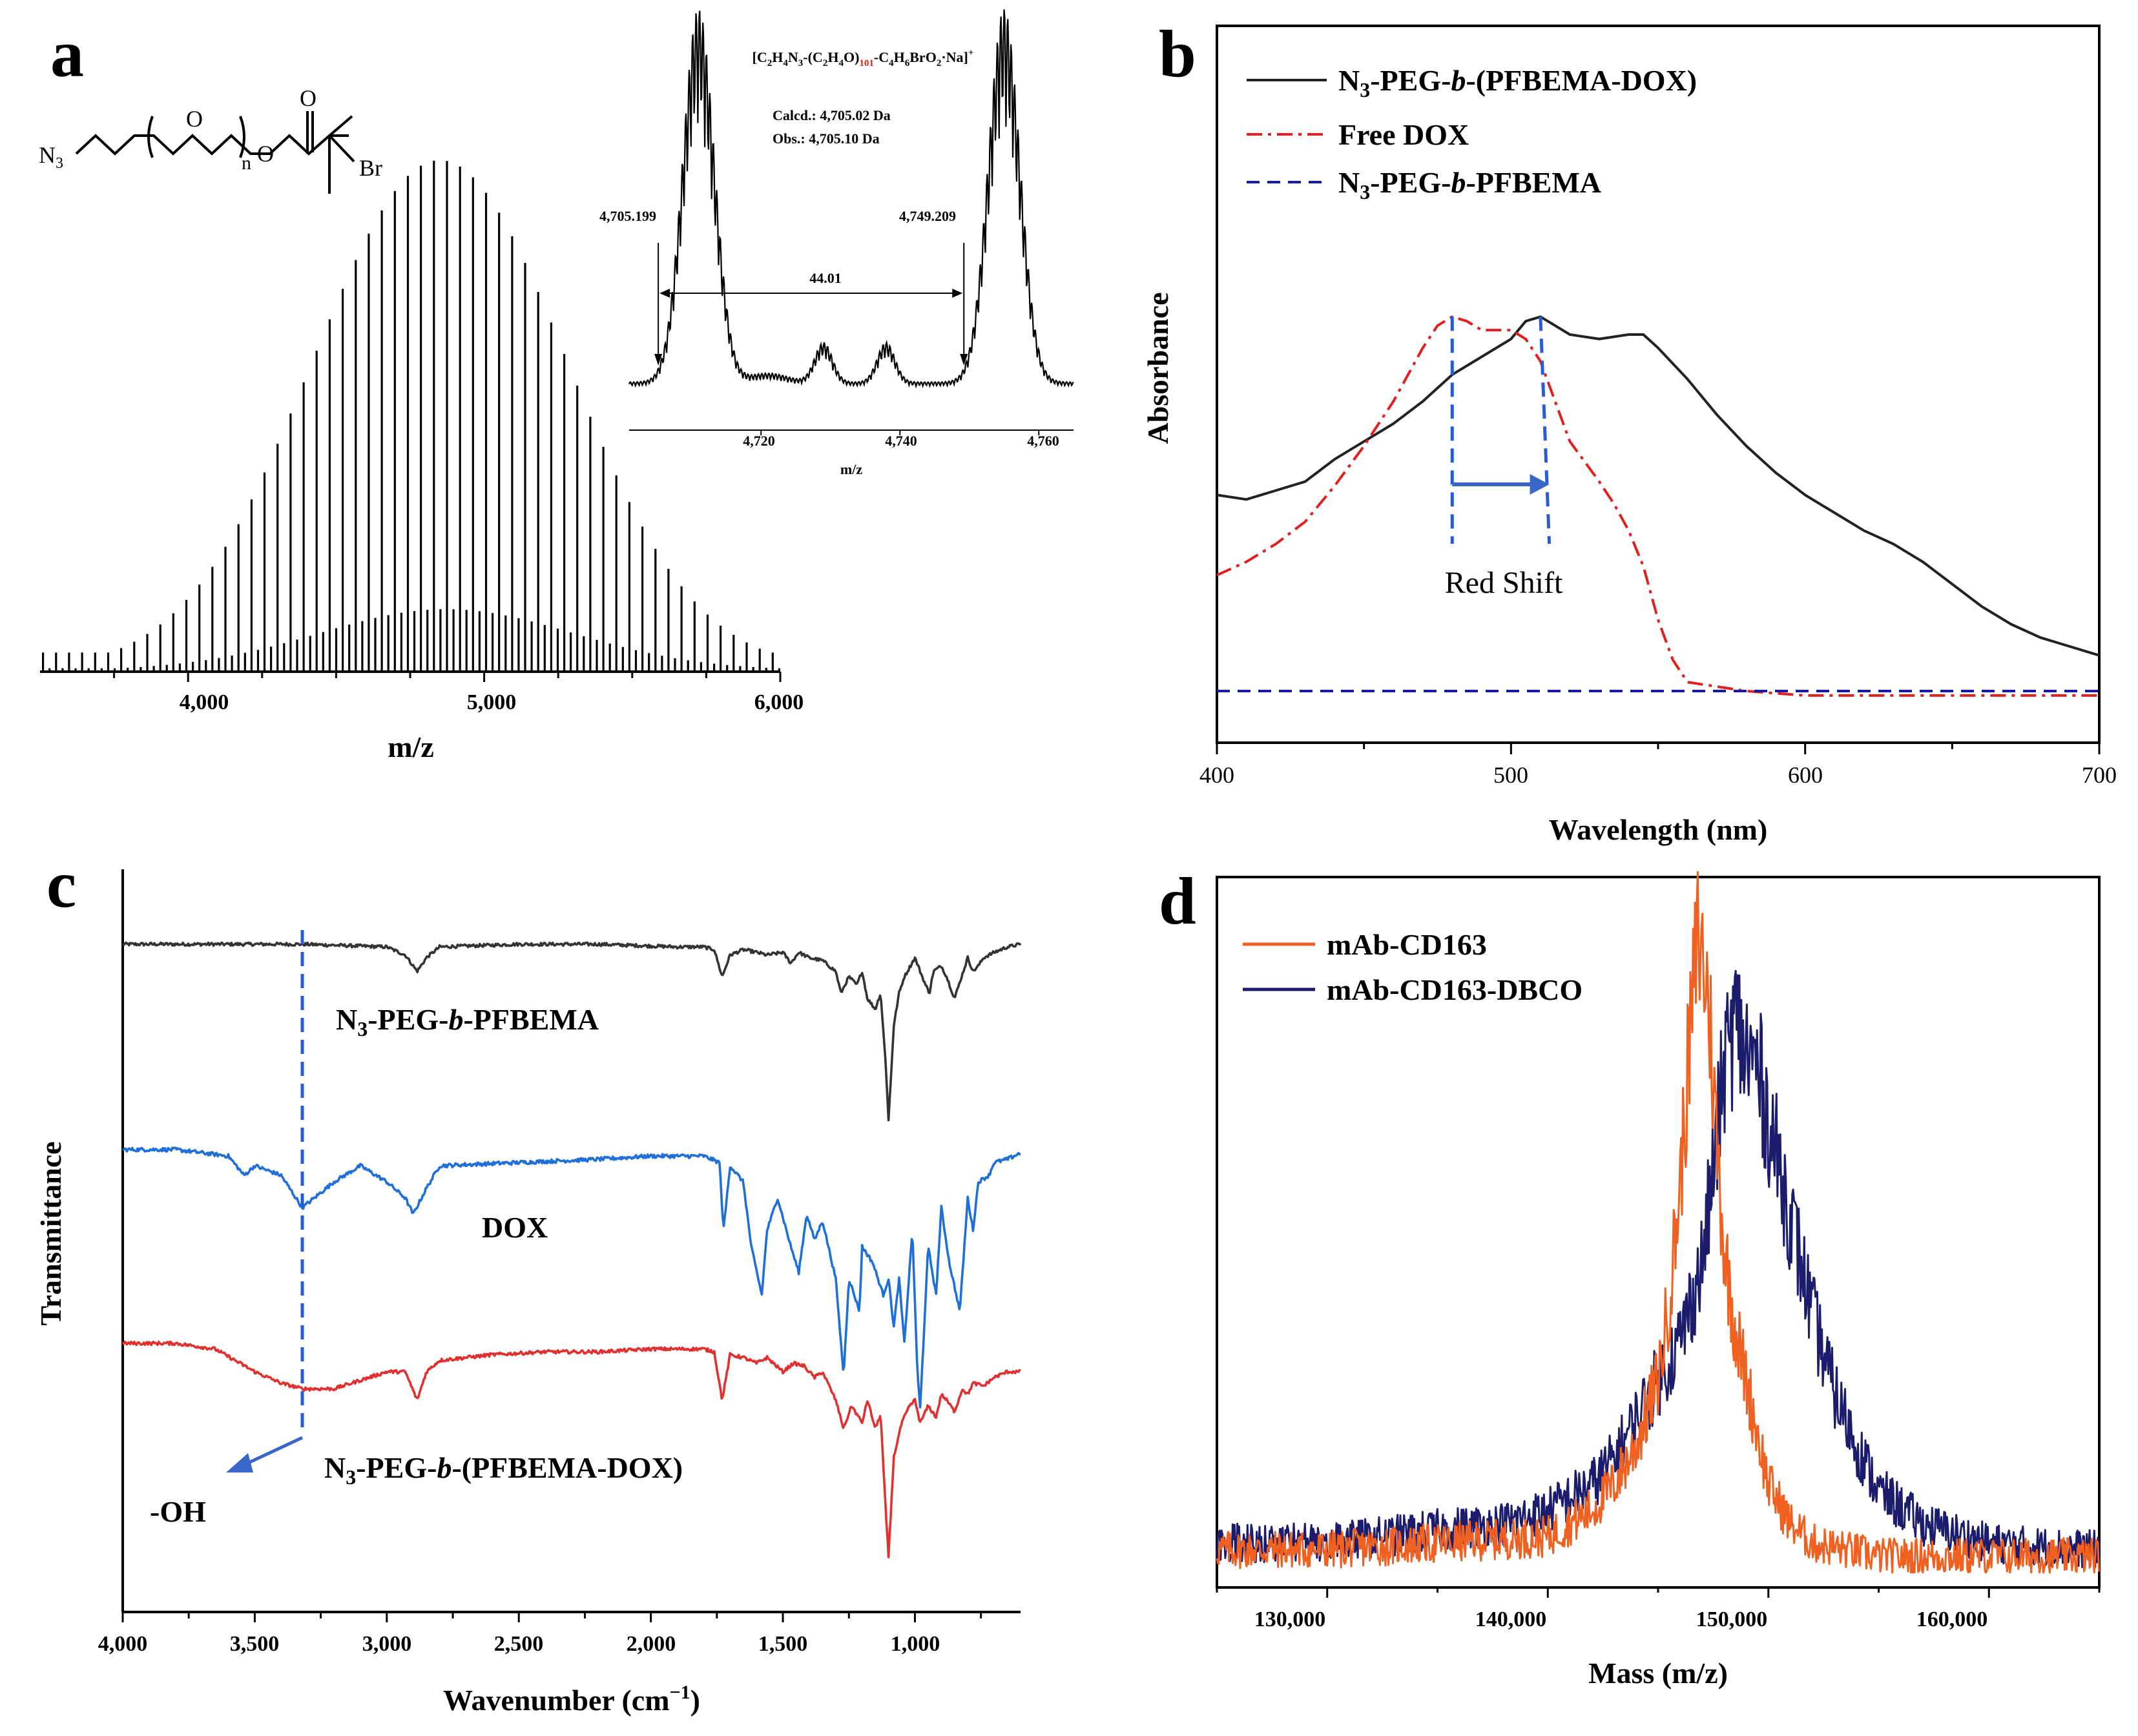  Describe the element at coordinates (178, 1512) in the screenshot. I see `oh-label: -OH` at that location.